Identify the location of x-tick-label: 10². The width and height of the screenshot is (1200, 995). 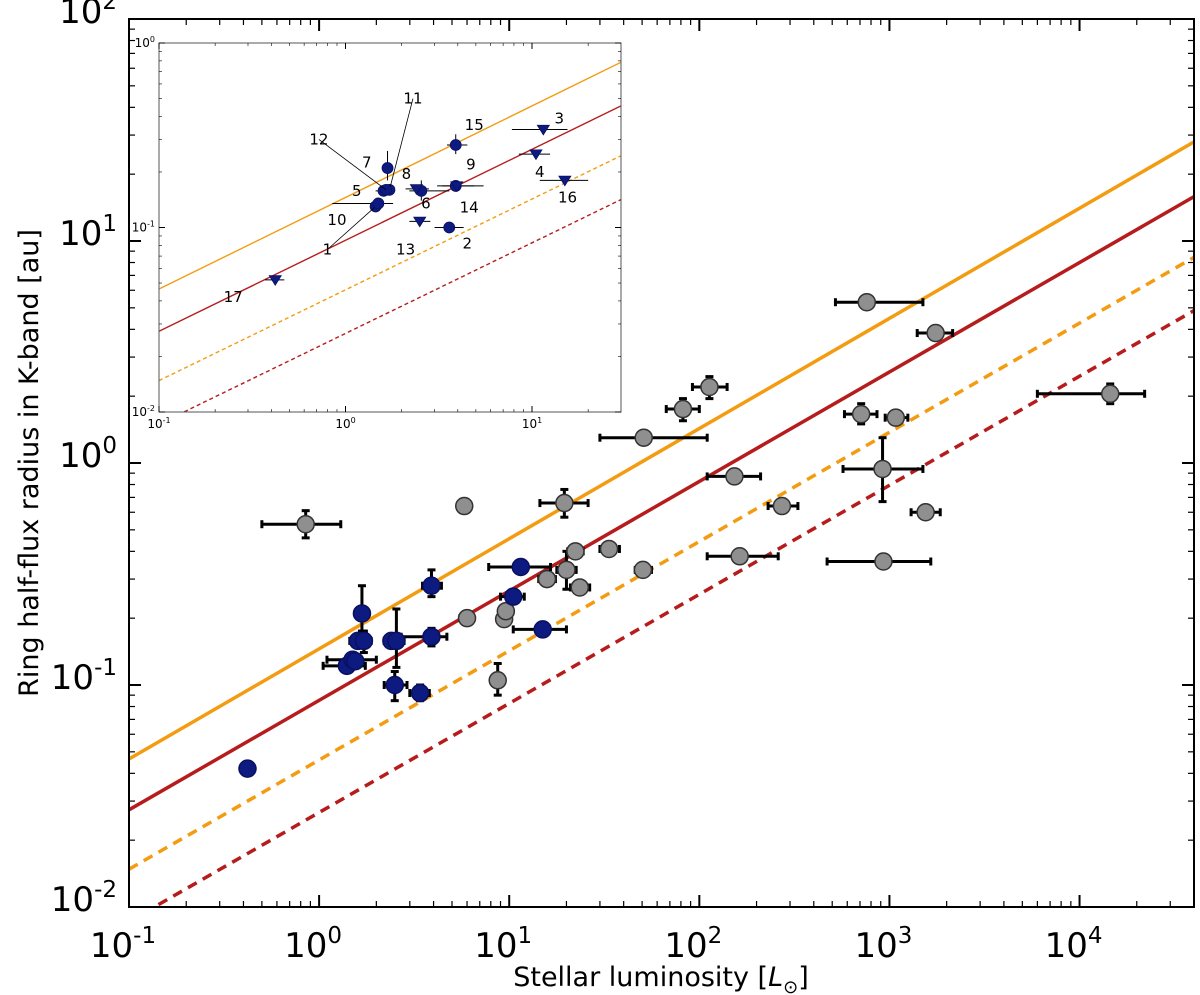
(693, 944).